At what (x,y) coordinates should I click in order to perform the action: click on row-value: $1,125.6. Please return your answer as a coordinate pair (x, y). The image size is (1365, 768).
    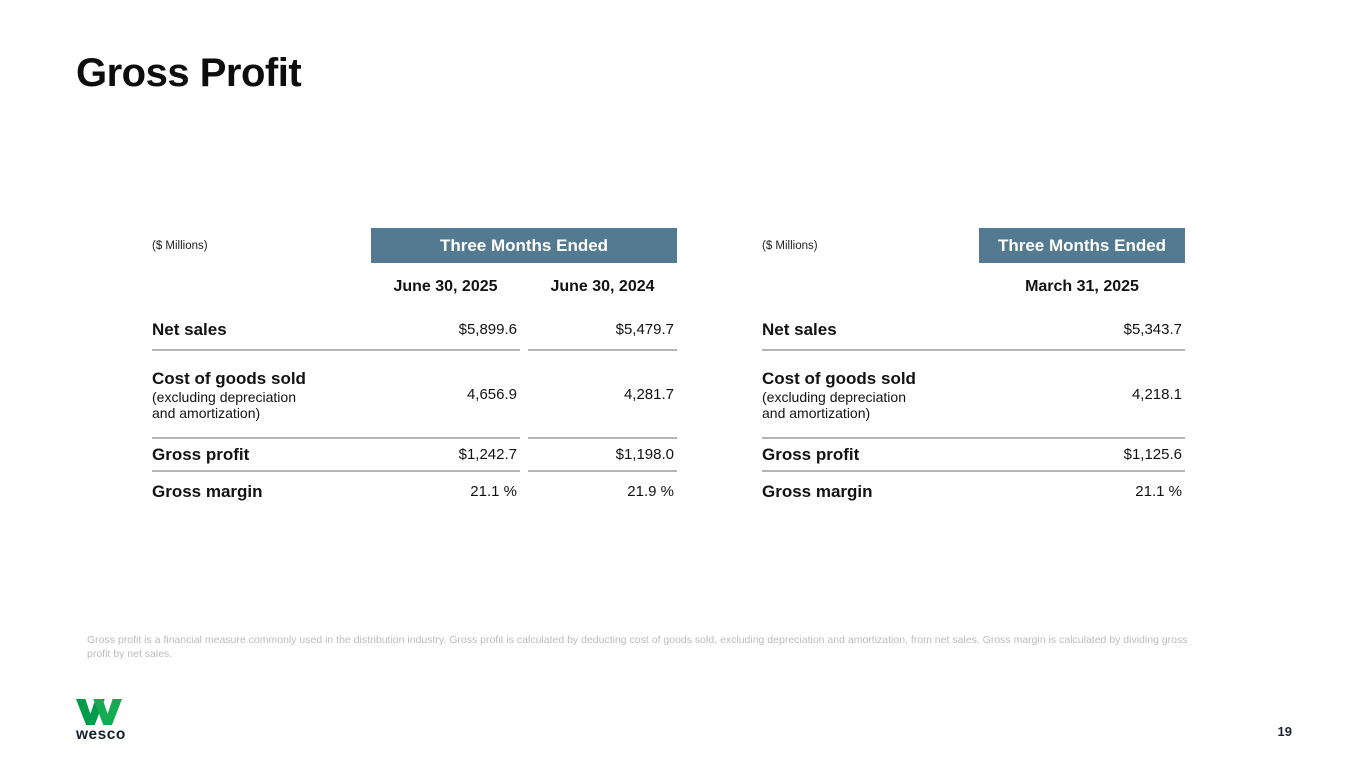
    Looking at the image, I should click on (1082, 455).